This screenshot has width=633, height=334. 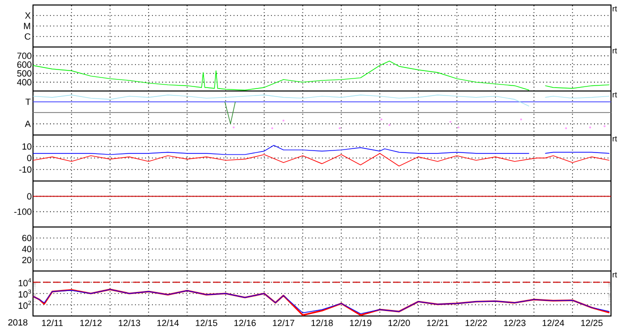 What do you see at coordinates (27, 238) in the screenshot?
I see `y-tick-label: 60` at bounding box center [27, 238].